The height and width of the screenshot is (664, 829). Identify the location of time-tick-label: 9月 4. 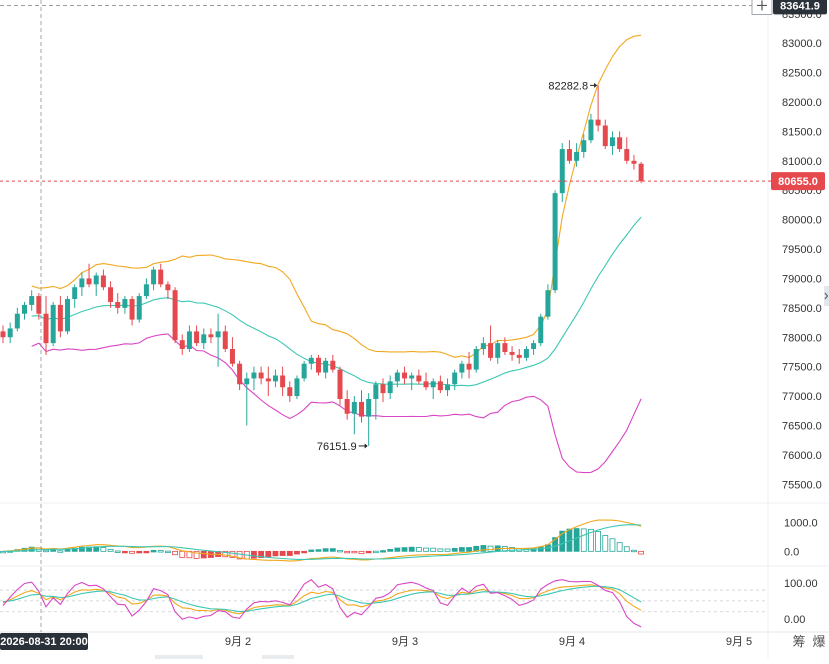
(572, 642).